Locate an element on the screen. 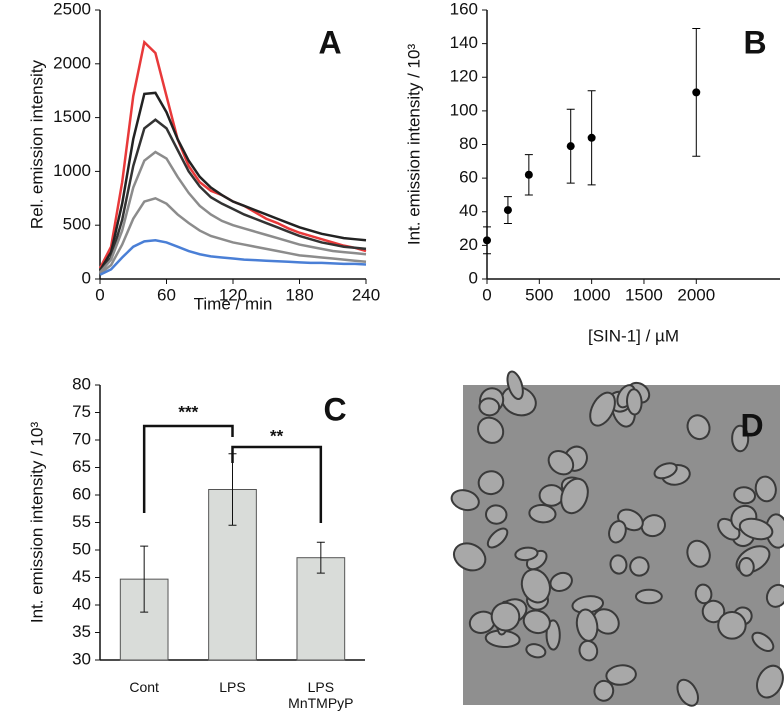  y-tick-label: 2500 is located at coordinates (72, 9).